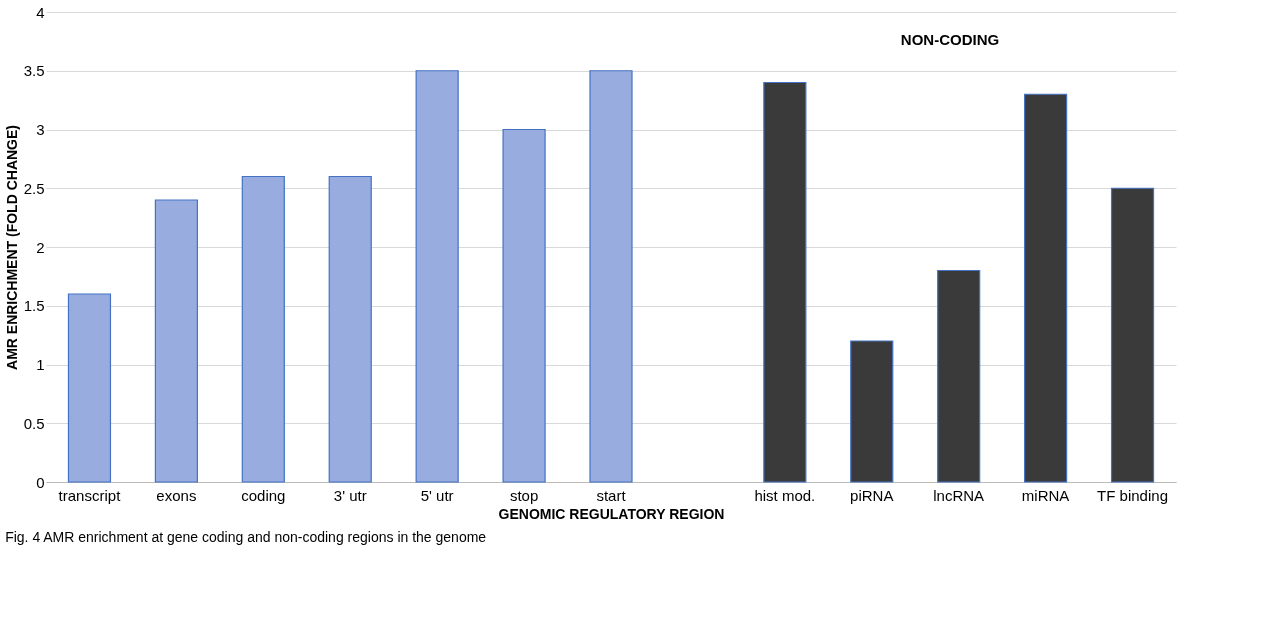  What do you see at coordinates (1132, 495) in the screenshot?
I see `x-tick-label: TF binding` at bounding box center [1132, 495].